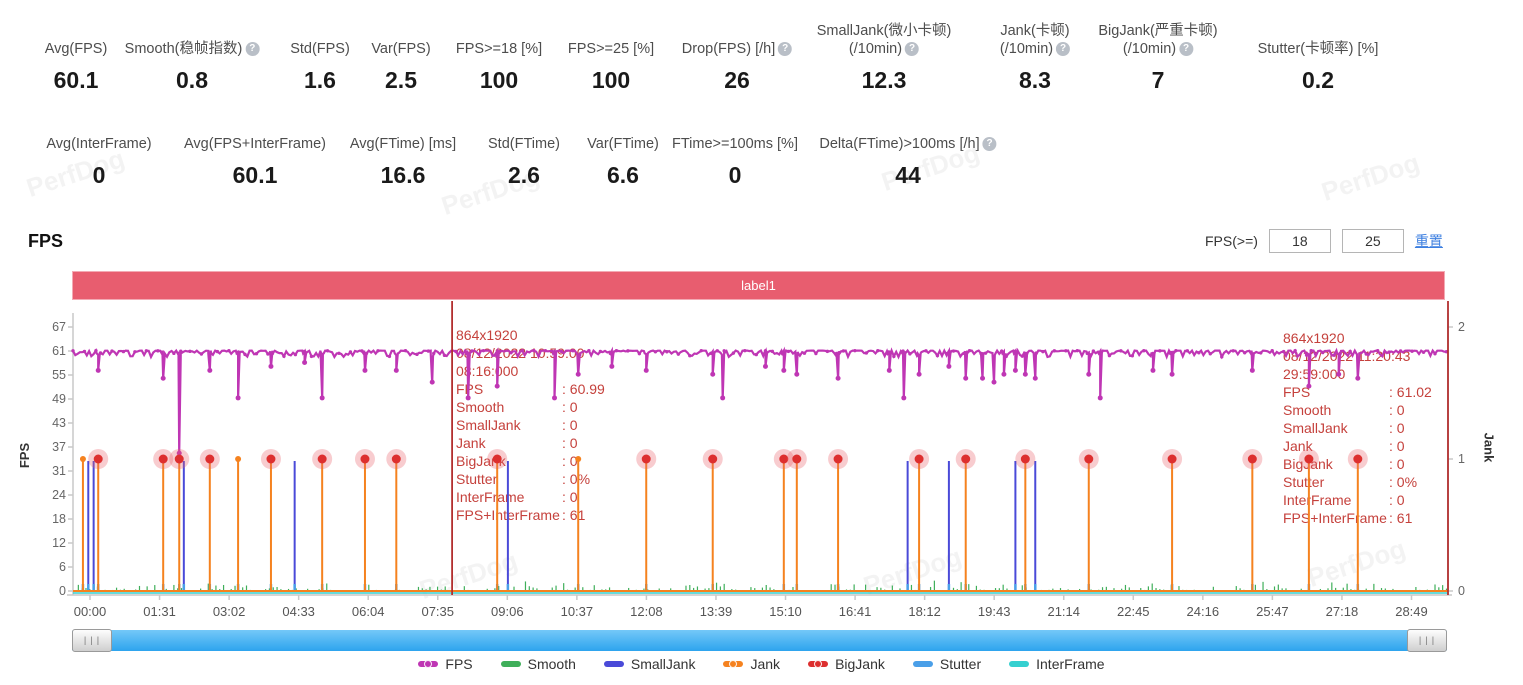 The image size is (1523, 685). I want to click on metric-label: Avg(FPS+InterFrame), so click(255, 144).